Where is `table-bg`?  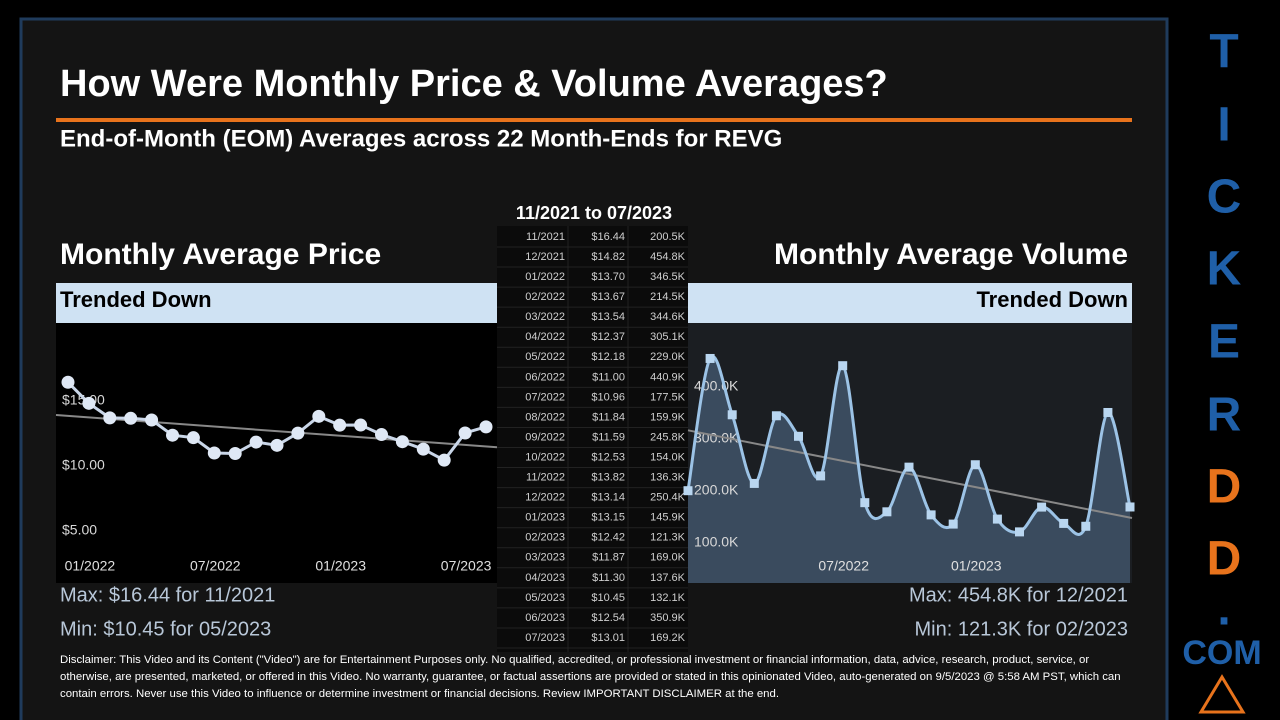 table-bg is located at coordinates (592, 439).